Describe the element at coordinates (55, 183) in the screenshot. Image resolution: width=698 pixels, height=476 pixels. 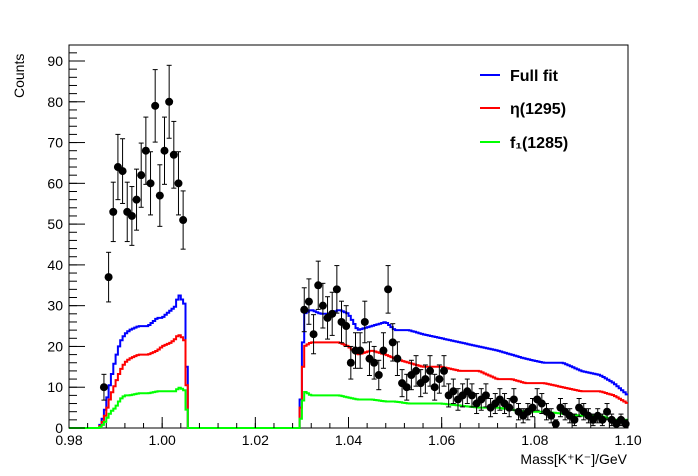
I see `y-tick-label: 60` at that location.